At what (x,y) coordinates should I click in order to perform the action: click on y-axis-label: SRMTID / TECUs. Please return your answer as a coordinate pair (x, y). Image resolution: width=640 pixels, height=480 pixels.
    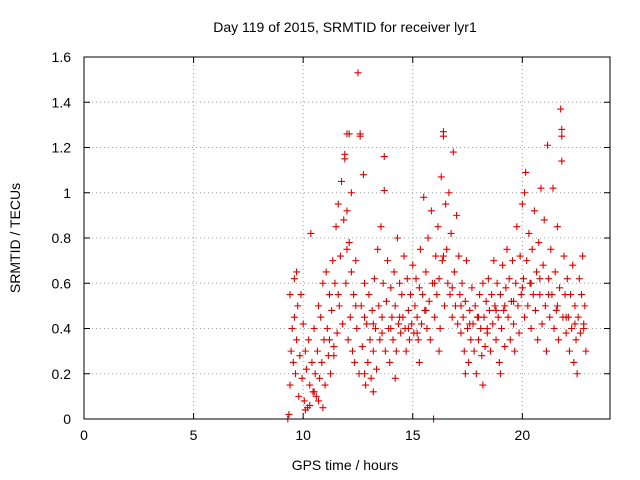
    Looking at the image, I should click on (15, 238).